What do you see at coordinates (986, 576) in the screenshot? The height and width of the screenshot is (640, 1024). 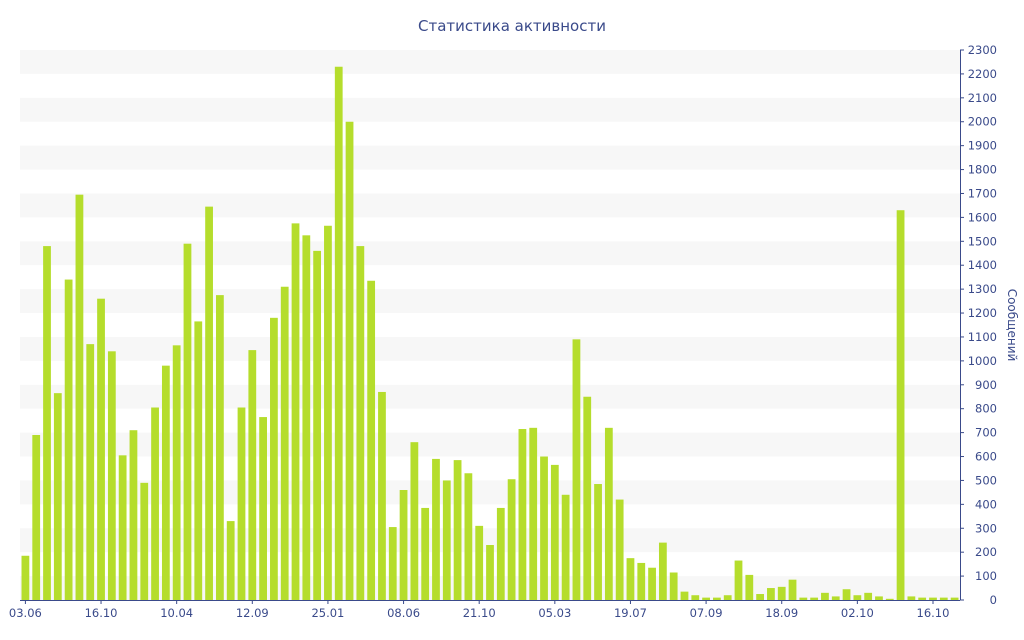 I see `y-tick-label: 100` at bounding box center [986, 576].